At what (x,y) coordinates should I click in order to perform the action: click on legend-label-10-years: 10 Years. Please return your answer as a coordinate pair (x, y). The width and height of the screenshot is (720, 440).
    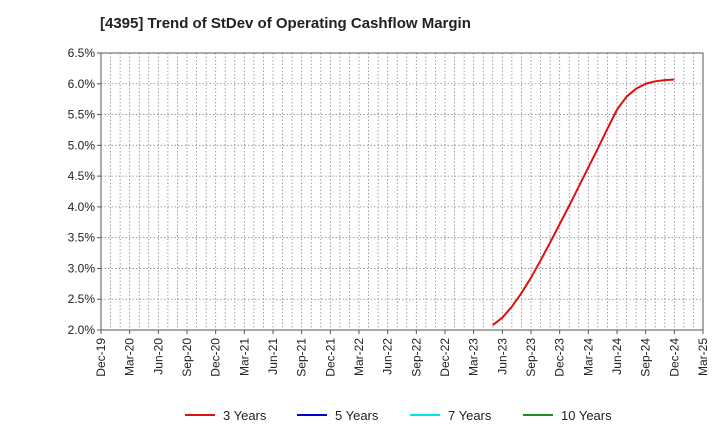
    Looking at the image, I should click on (586, 415).